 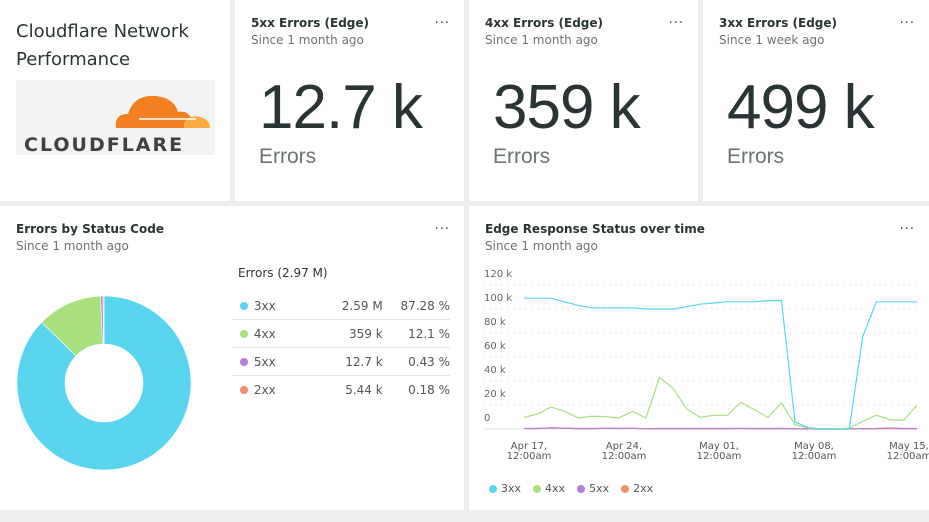 What do you see at coordinates (909, 446) in the screenshot?
I see `x-tick-label: May 15,` at bounding box center [909, 446].